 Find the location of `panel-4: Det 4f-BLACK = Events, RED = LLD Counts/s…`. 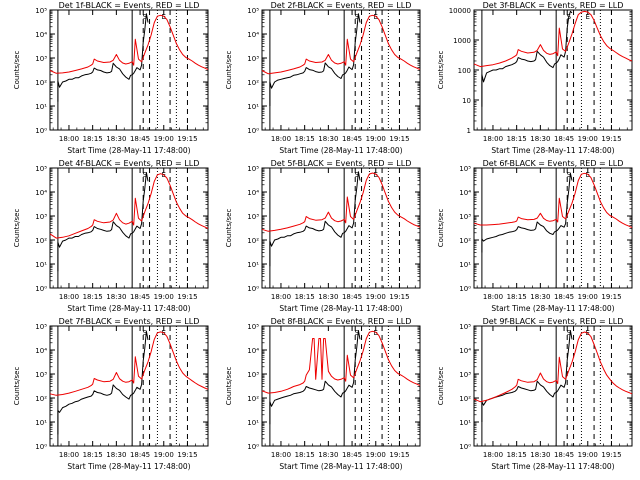

panel-4: Det 4f-BLACK = Events, RED = LLD Counts/s… is located at coordinates (111, 236).